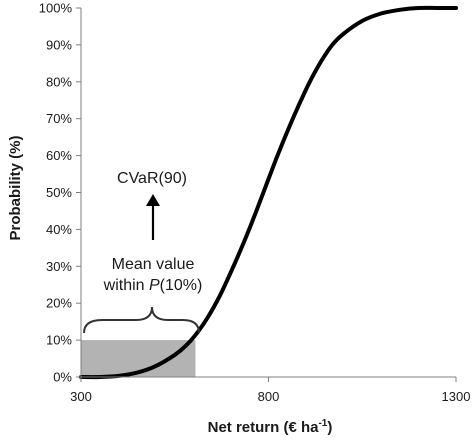  What do you see at coordinates (15, 187) in the screenshot?
I see `y-axis-title: Probability (%)` at bounding box center [15, 187].